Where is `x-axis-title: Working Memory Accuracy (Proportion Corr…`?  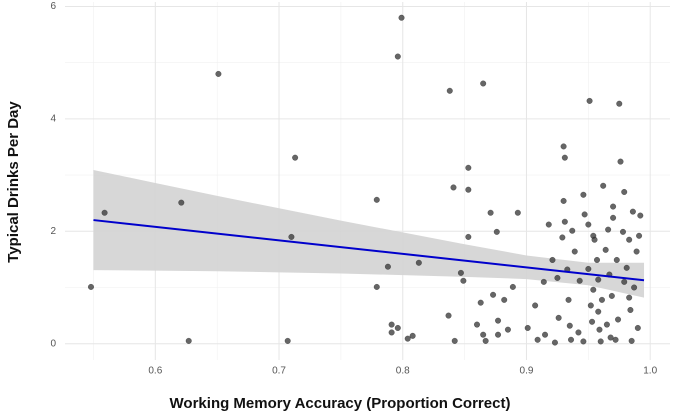 x-axis-title: Working Memory Accuracy (Proportion Corr… is located at coordinates (340, 403).